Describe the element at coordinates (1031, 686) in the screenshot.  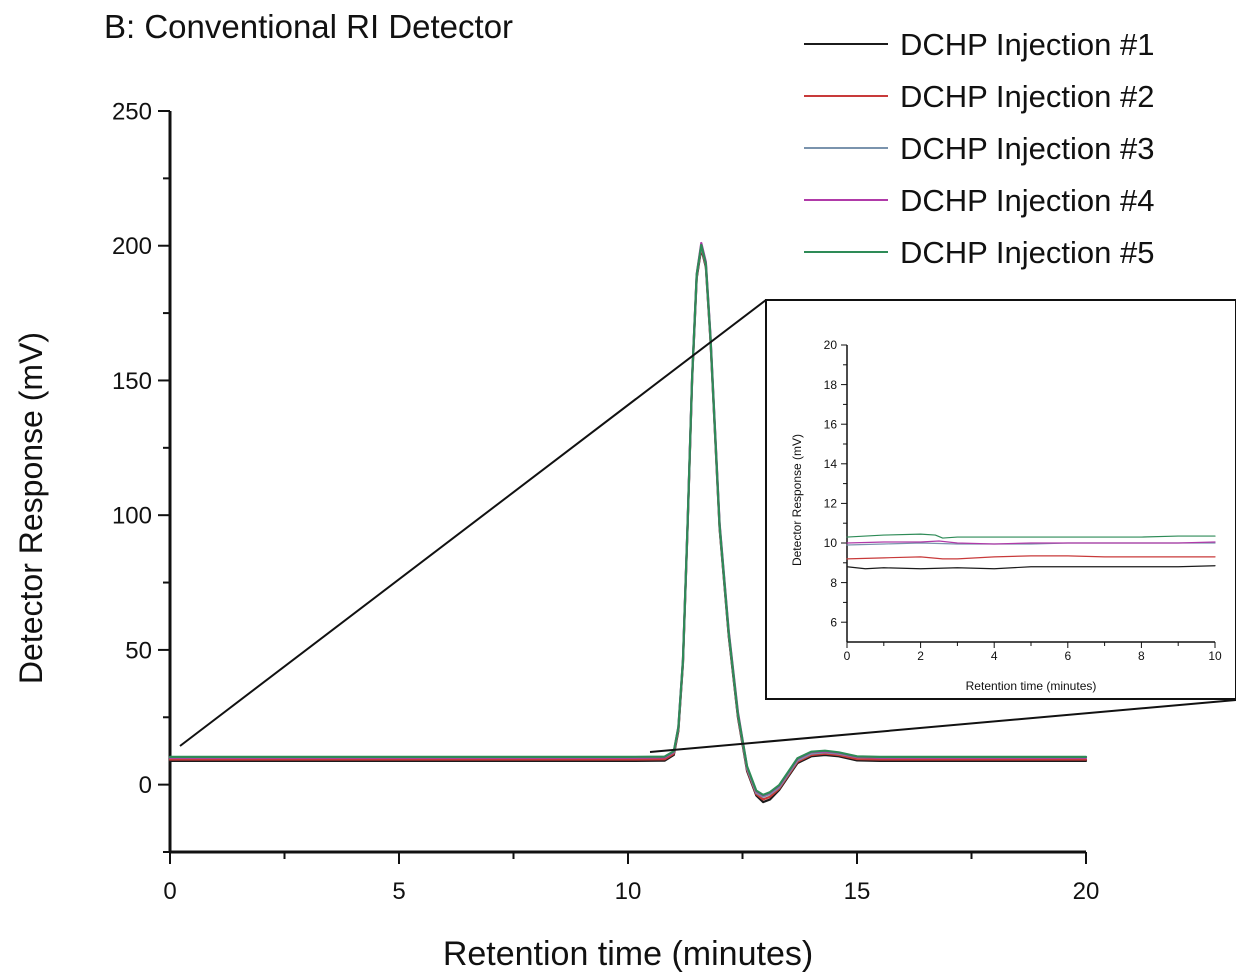
I see `inset-x-axis-label: Retention time (minutes)` at that location.